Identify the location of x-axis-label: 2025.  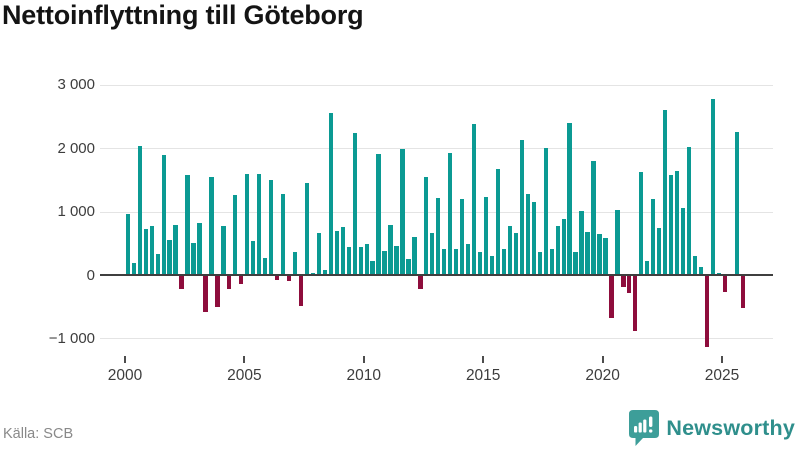
(722, 375).